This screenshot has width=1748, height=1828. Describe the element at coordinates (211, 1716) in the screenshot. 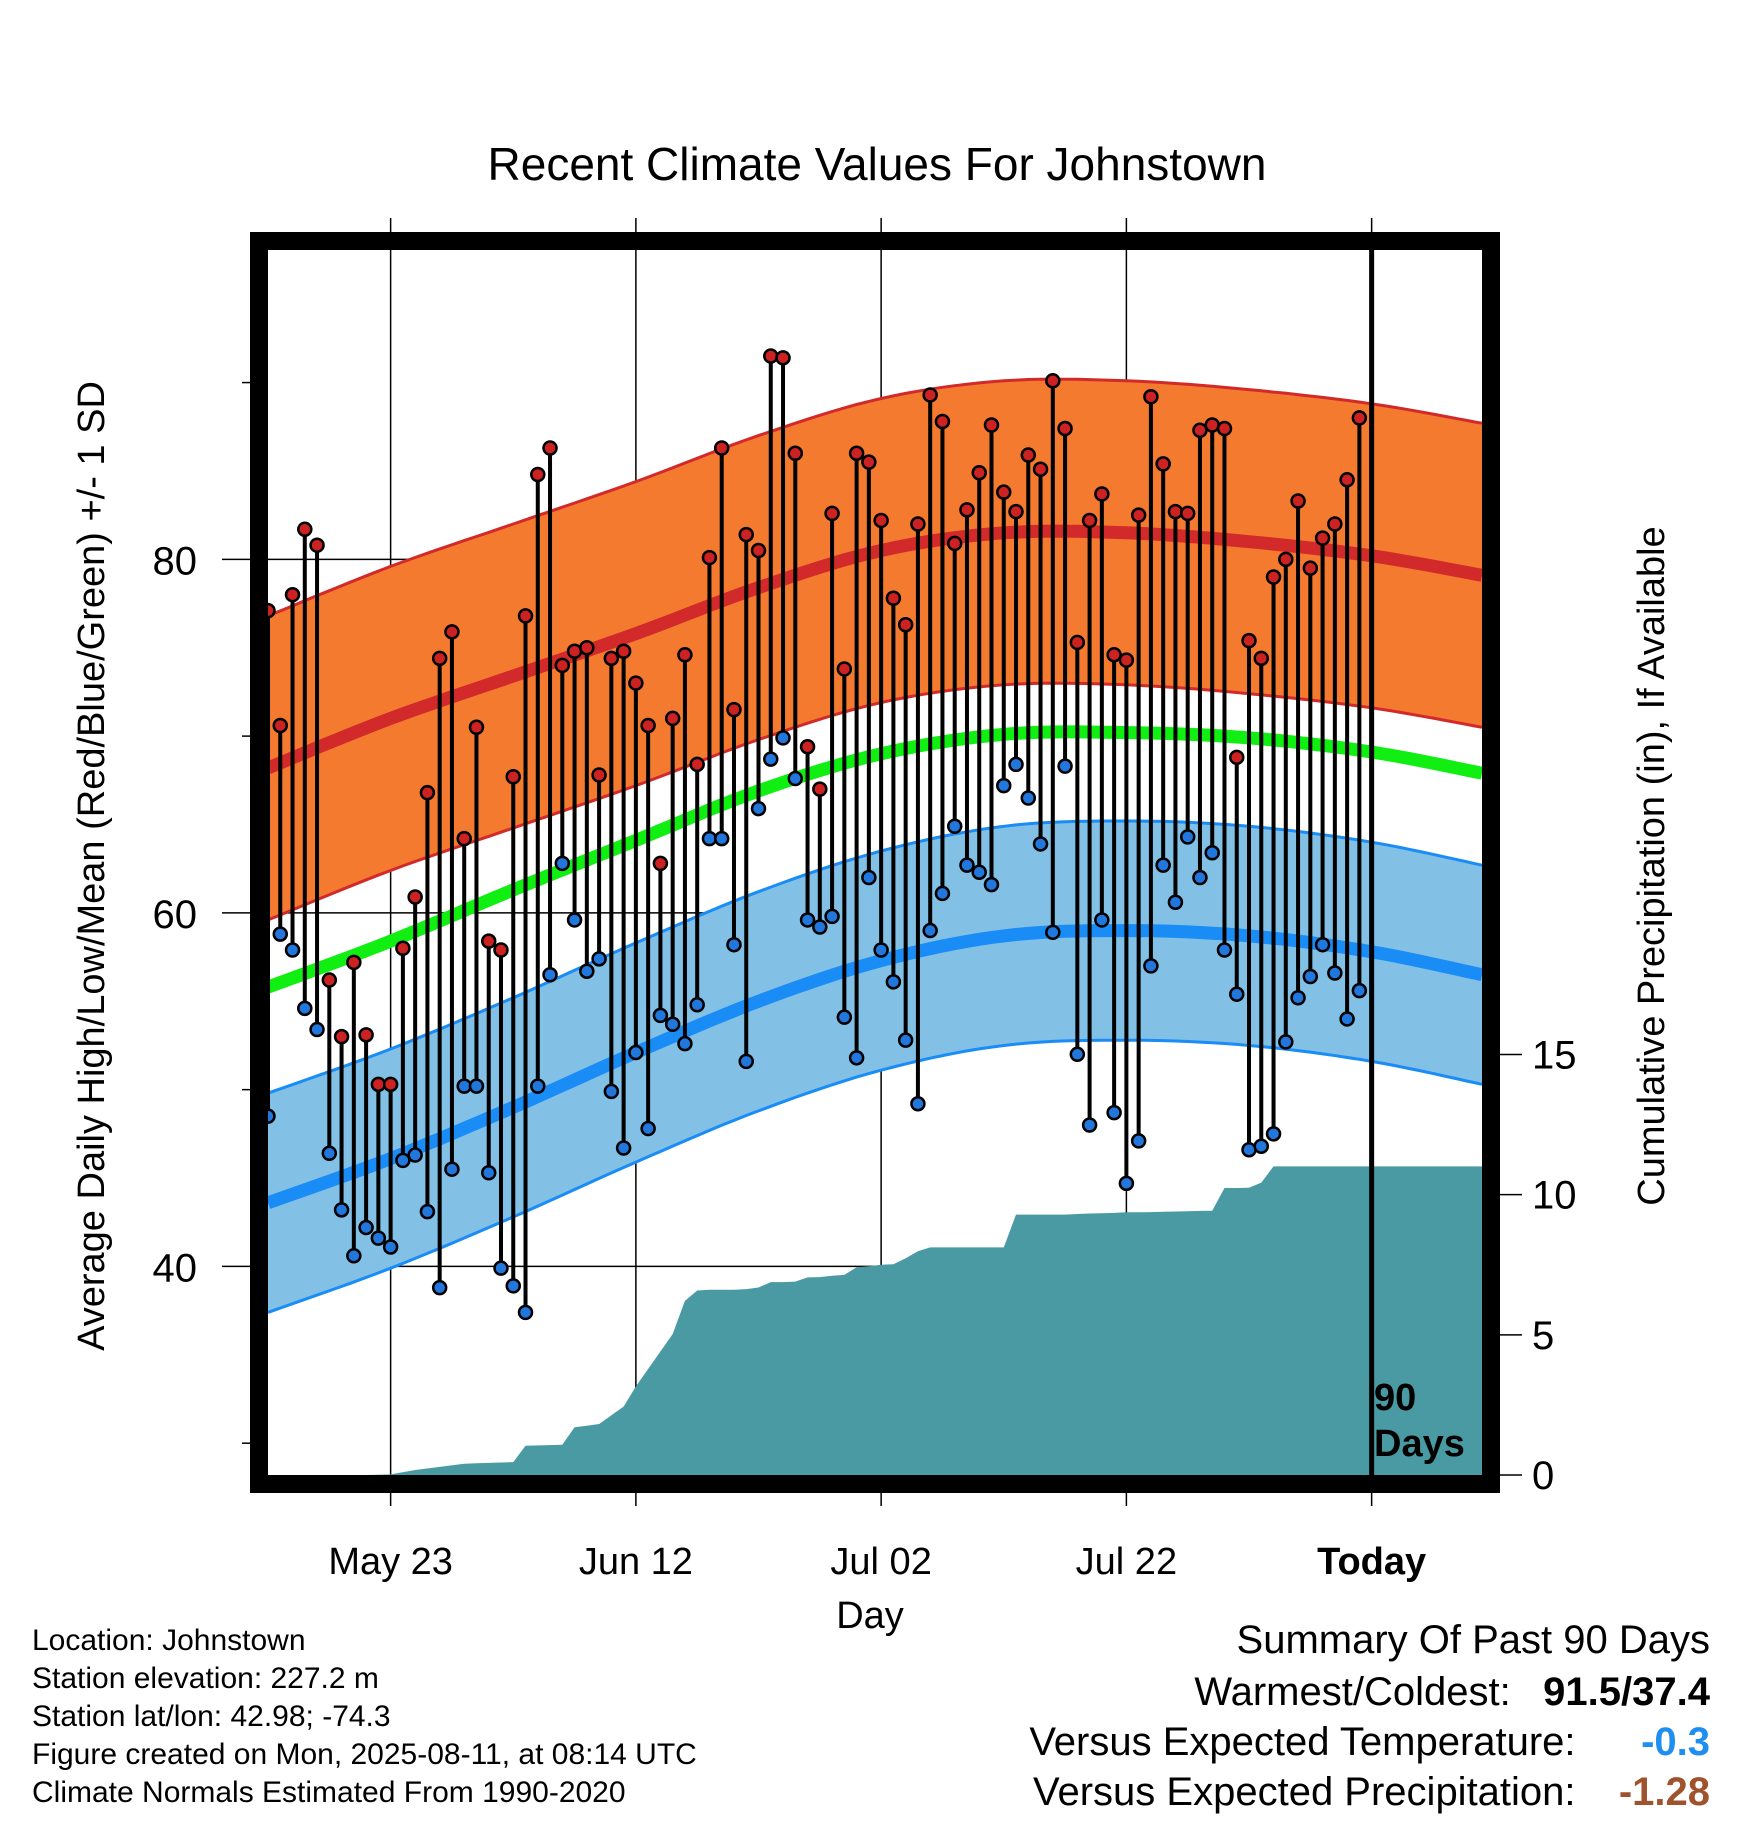

I see `latlon-text: Station lat/lon: 42.98; -74.3` at that location.